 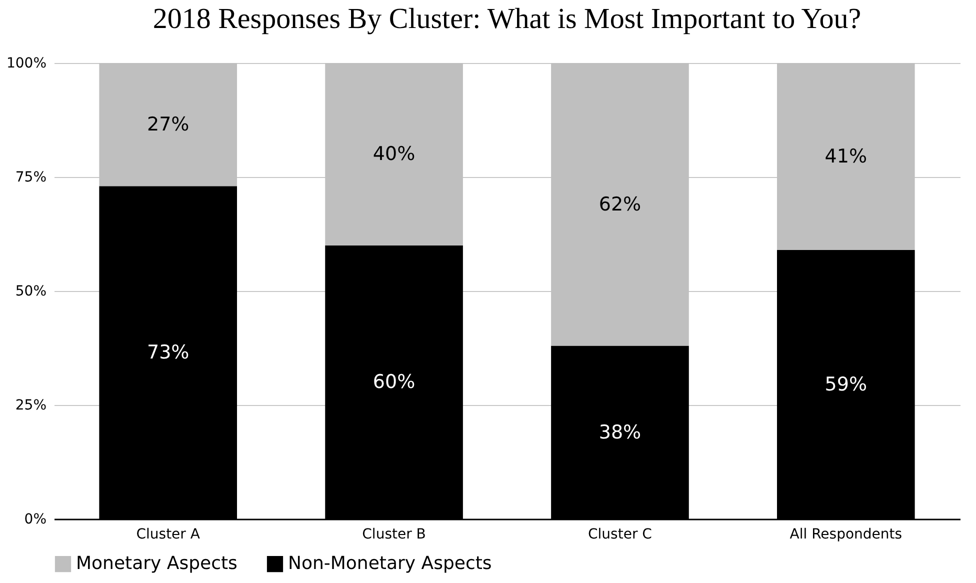 I want to click on x-tick-label: Cluster C, so click(x=620, y=534).